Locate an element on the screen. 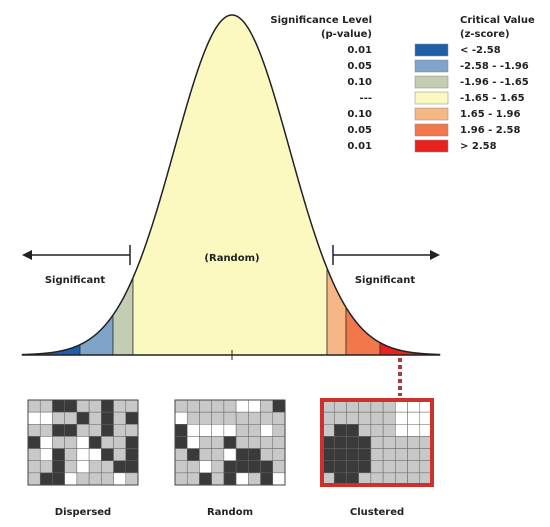 The image size is (550, 527). legend-p: 0.10 is located at coordinates (359, 82).